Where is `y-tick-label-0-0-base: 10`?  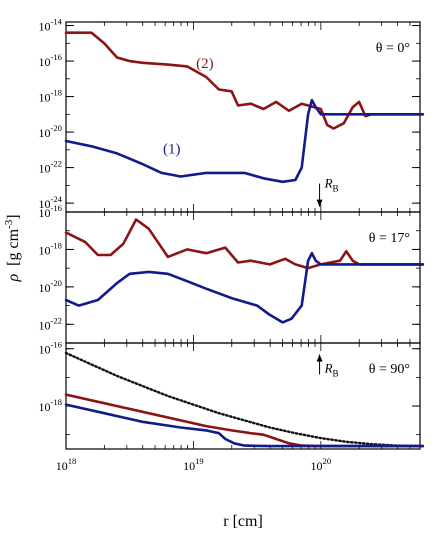
y-tick-label-0-0-base: 10 is located at coordinates (45, 27).